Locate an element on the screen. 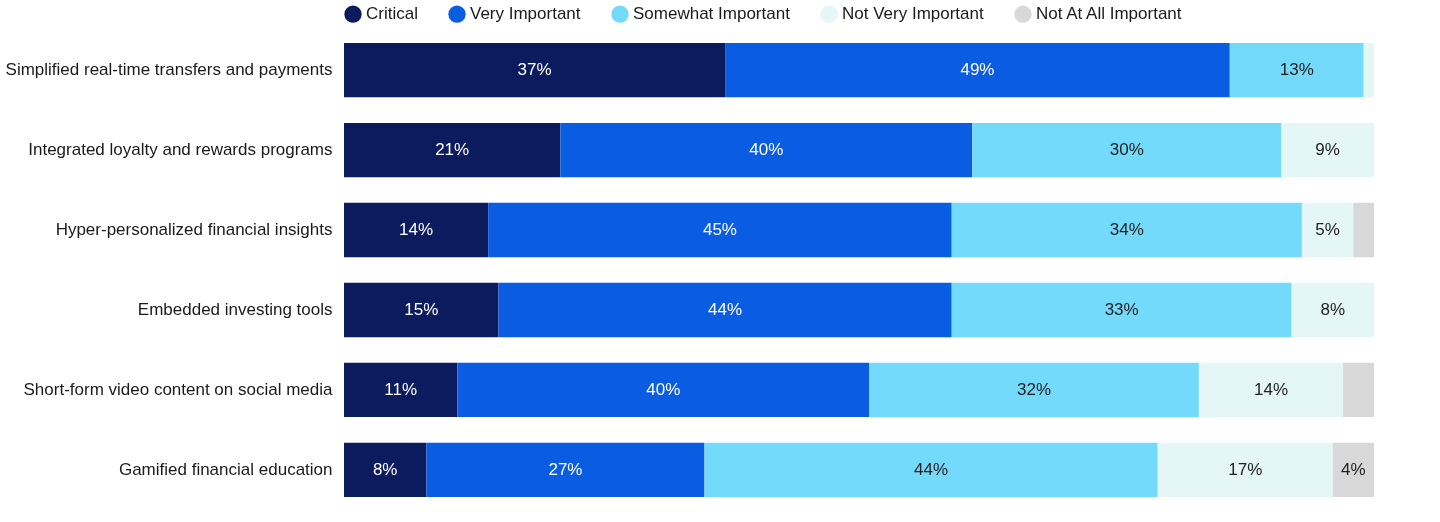 This screenshot has height=522, width=1440. data-label: 32% is located at coordinates (1034, 389).